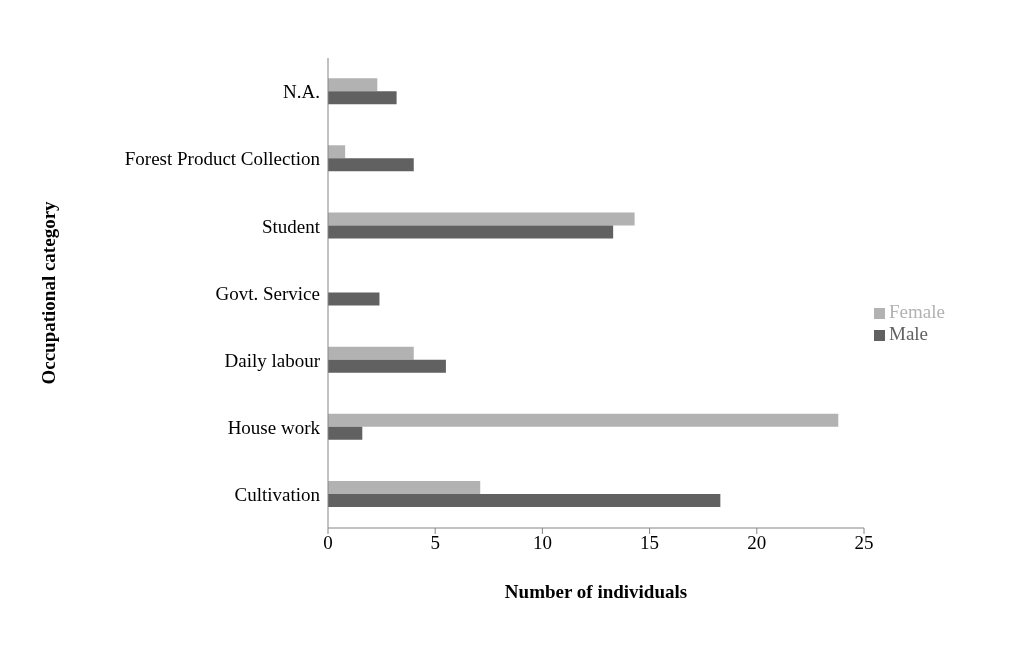 This screenshot has height=646, width=1032. Describe the element at coordinates (909, 333) in the screenshot. I see `legend-label: Male` at that location.